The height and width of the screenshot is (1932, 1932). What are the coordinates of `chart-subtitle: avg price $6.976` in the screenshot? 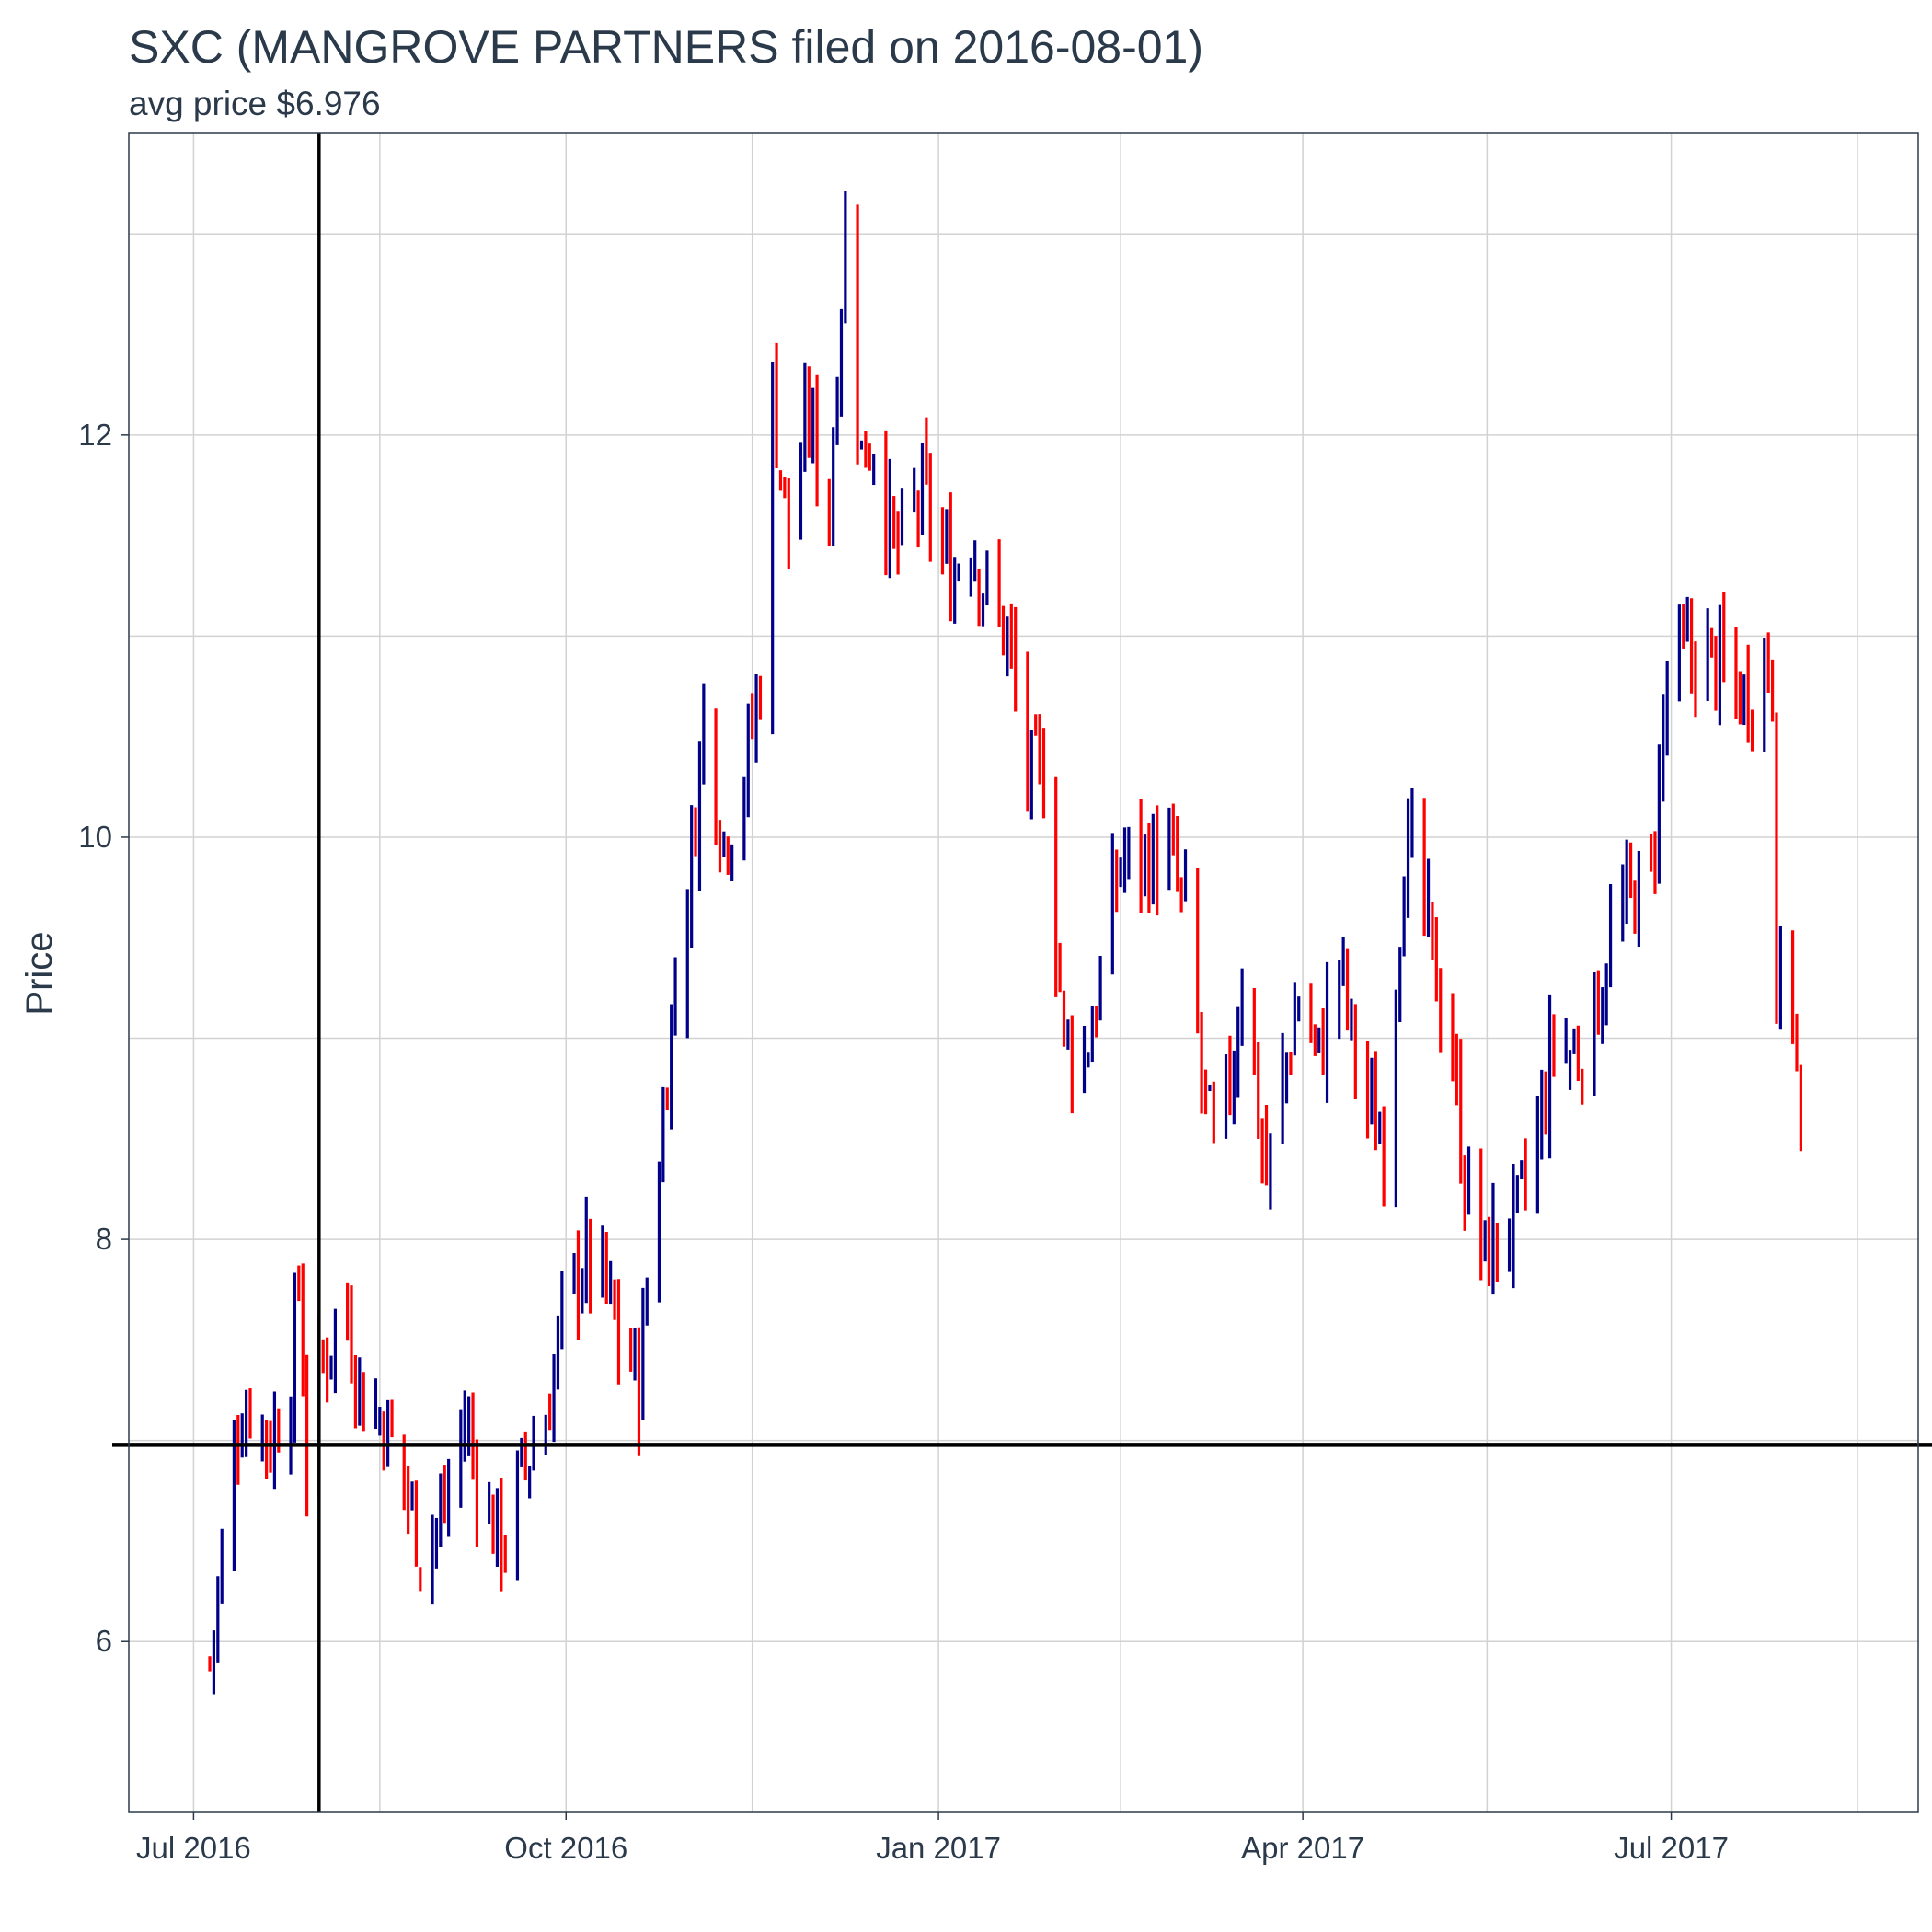 It's located at (255, 103).